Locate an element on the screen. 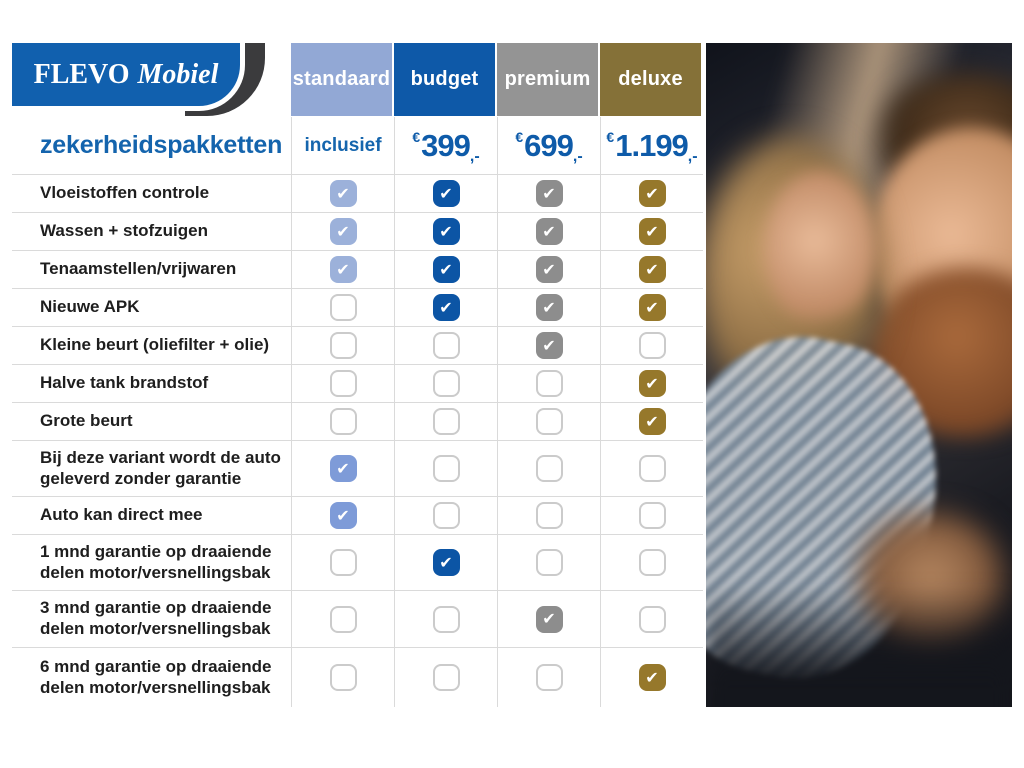 Image resolution: width=1024 pixels, height=768 pixels. column-header-premium: premium is located at coordinates (547, 79).